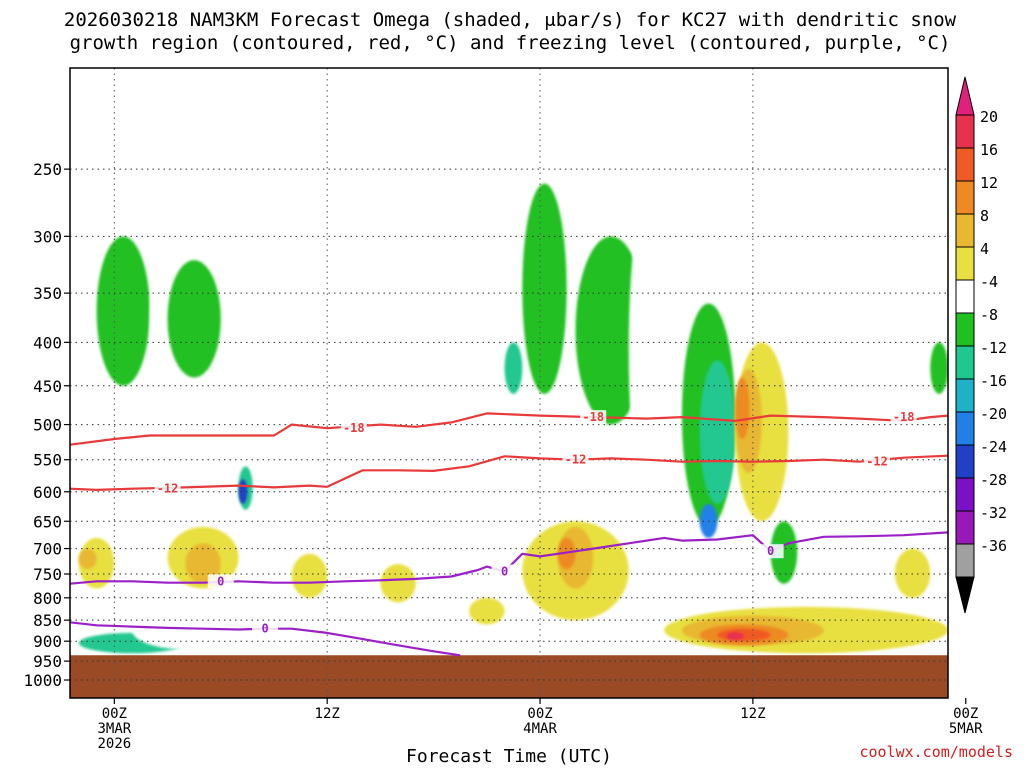 The image size is (1024, 768). I want to click on ground-below-surface, so click(509, 676).